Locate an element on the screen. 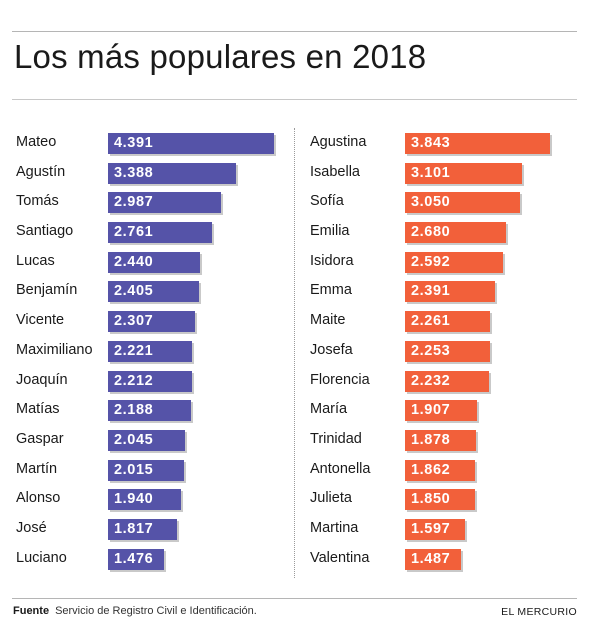  source-label: Fuente is located at coordinates (31, 611).